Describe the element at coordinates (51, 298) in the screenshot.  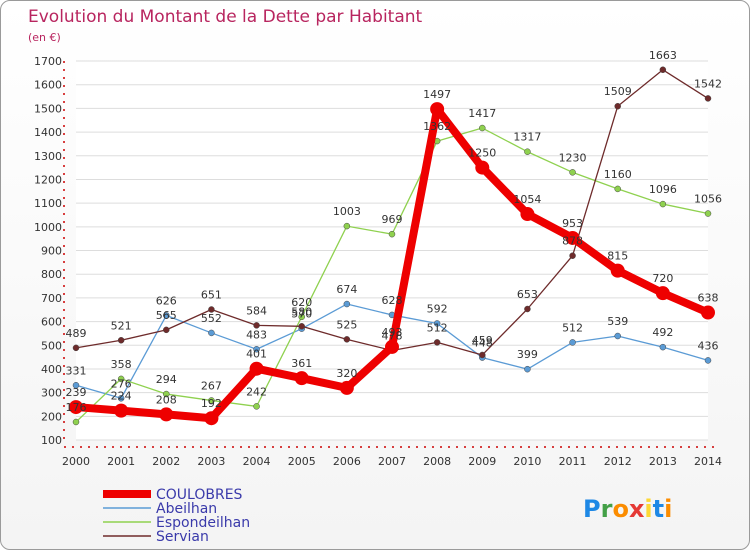
I see `y-tick-label: 700` at that location.